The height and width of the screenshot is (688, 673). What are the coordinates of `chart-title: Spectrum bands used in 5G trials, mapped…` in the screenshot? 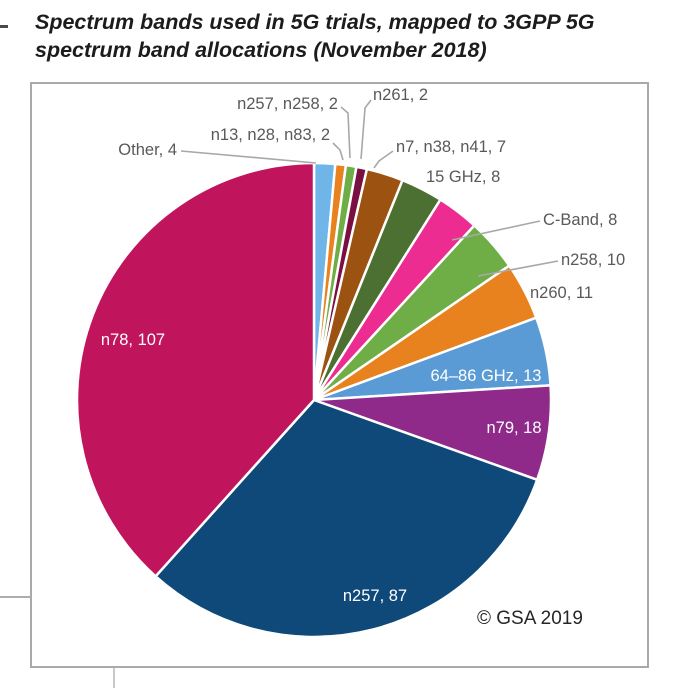 It's located at (335, 36).